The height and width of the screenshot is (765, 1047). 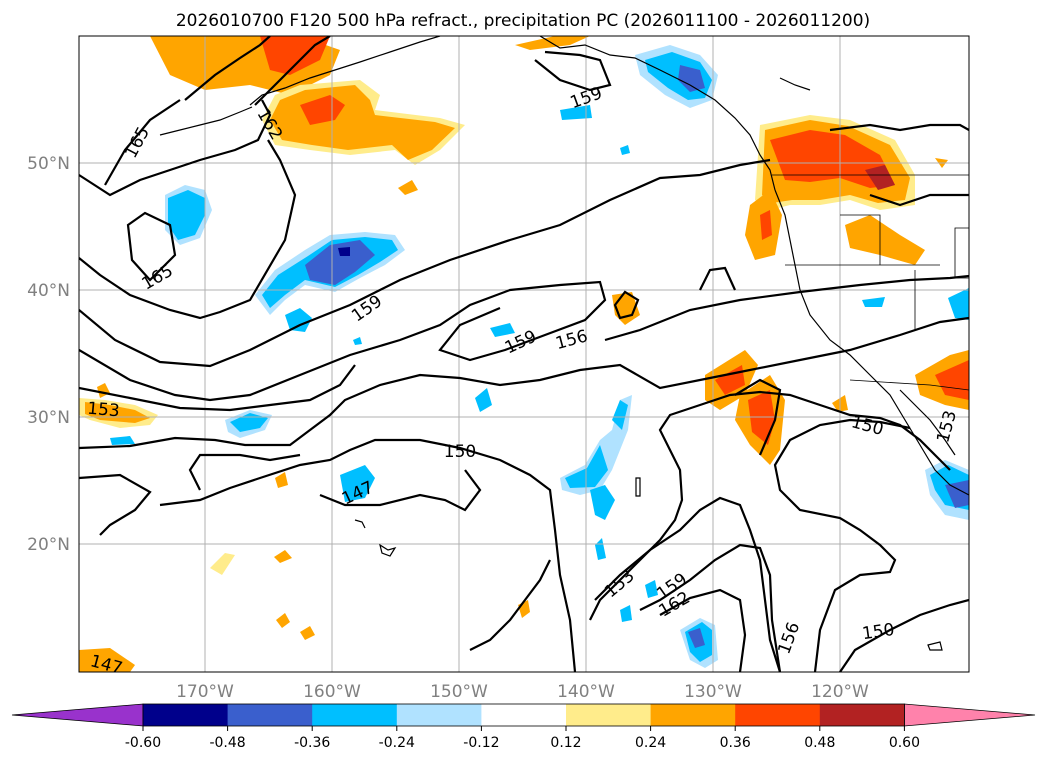 What do you see at coordinates (332, 692) in the screenshot?
I see `lon-tick-label: 160°W` at bounding box center [332, 692].